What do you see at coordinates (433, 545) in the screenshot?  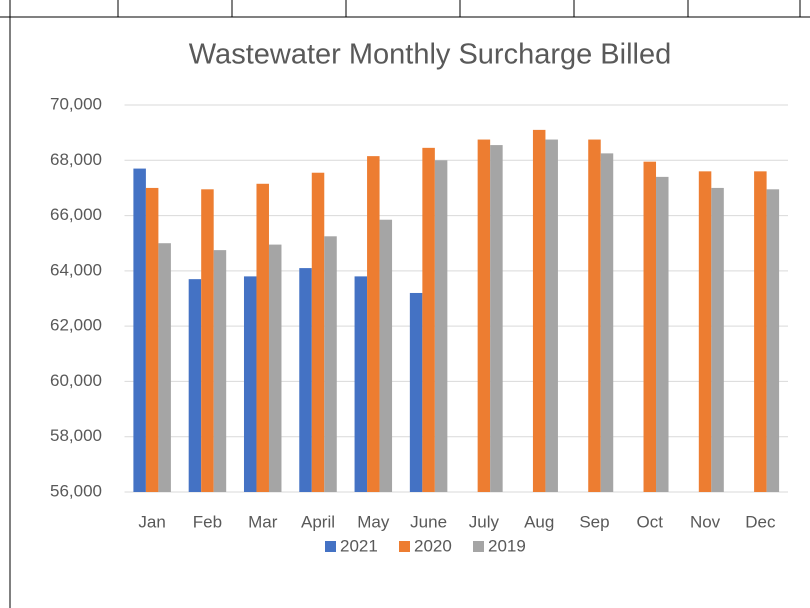 I see `legend-label: 2020` at bounding box center [433, 545].